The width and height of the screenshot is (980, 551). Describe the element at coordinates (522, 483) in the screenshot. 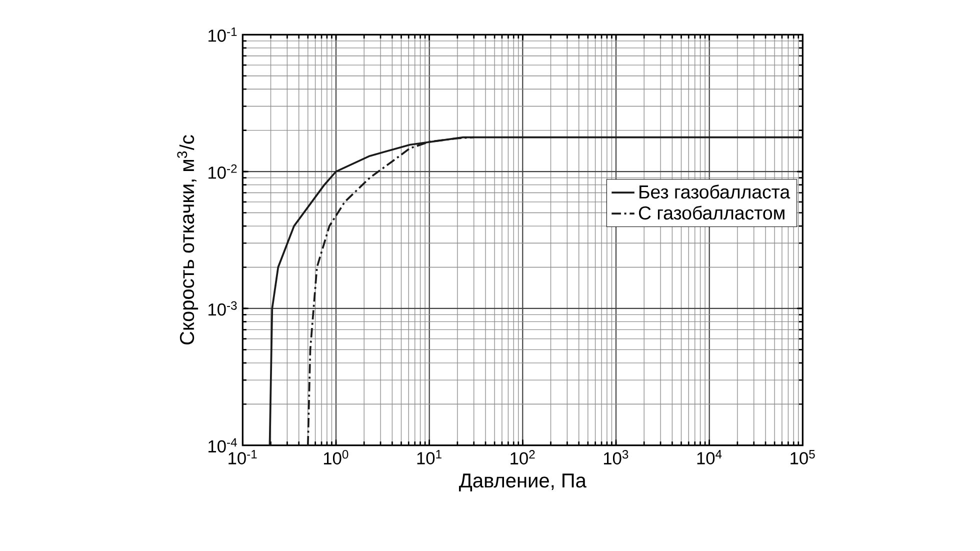

I see `x-axis-title: Давление, Па` at that location.